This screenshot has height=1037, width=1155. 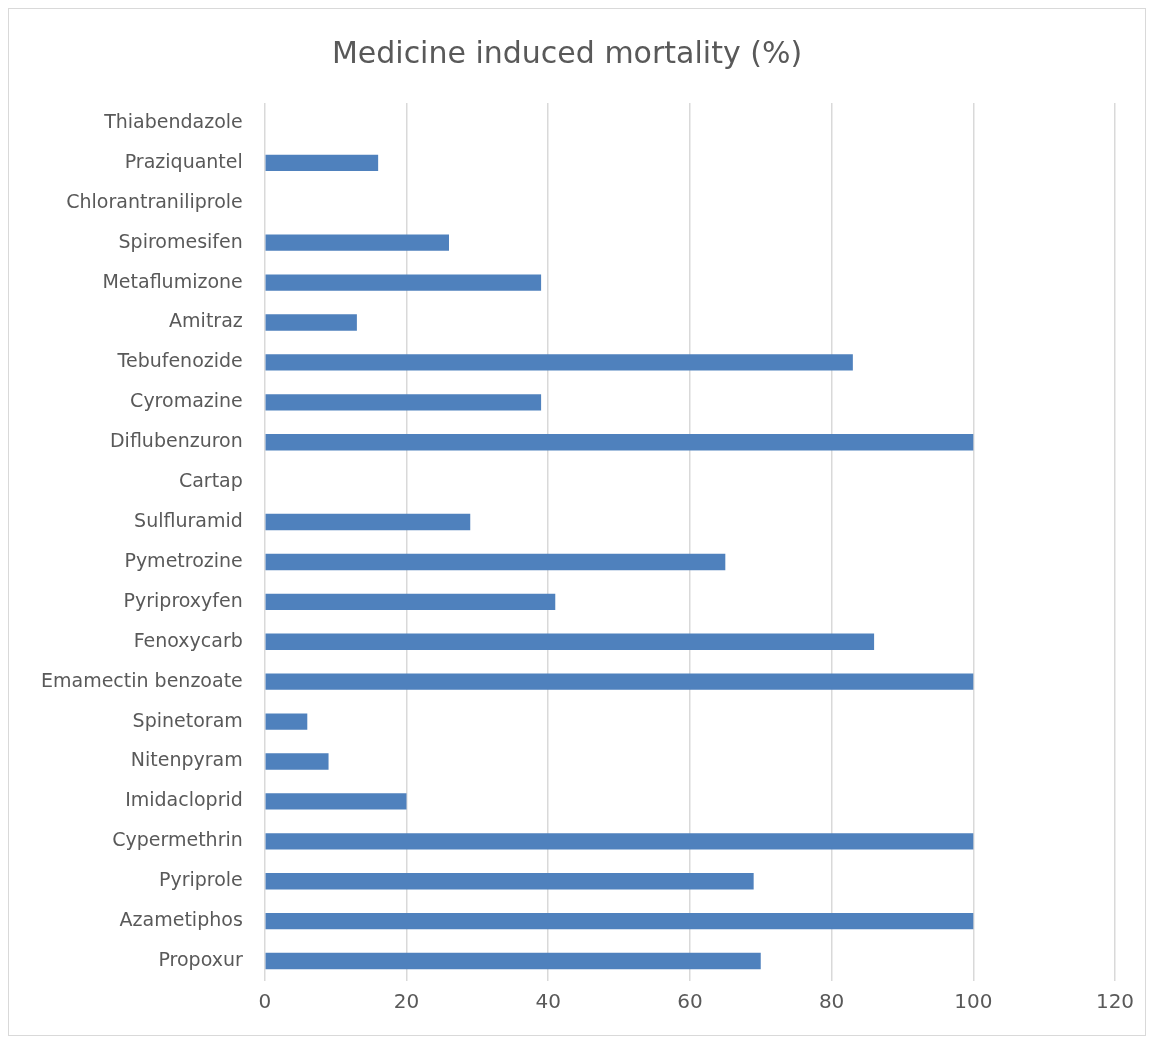 What do you see at coordinates (141, 679) in the screenshot?
I see `y-tick-label: Emamectin benzoate` at bounding box center [141, 679].